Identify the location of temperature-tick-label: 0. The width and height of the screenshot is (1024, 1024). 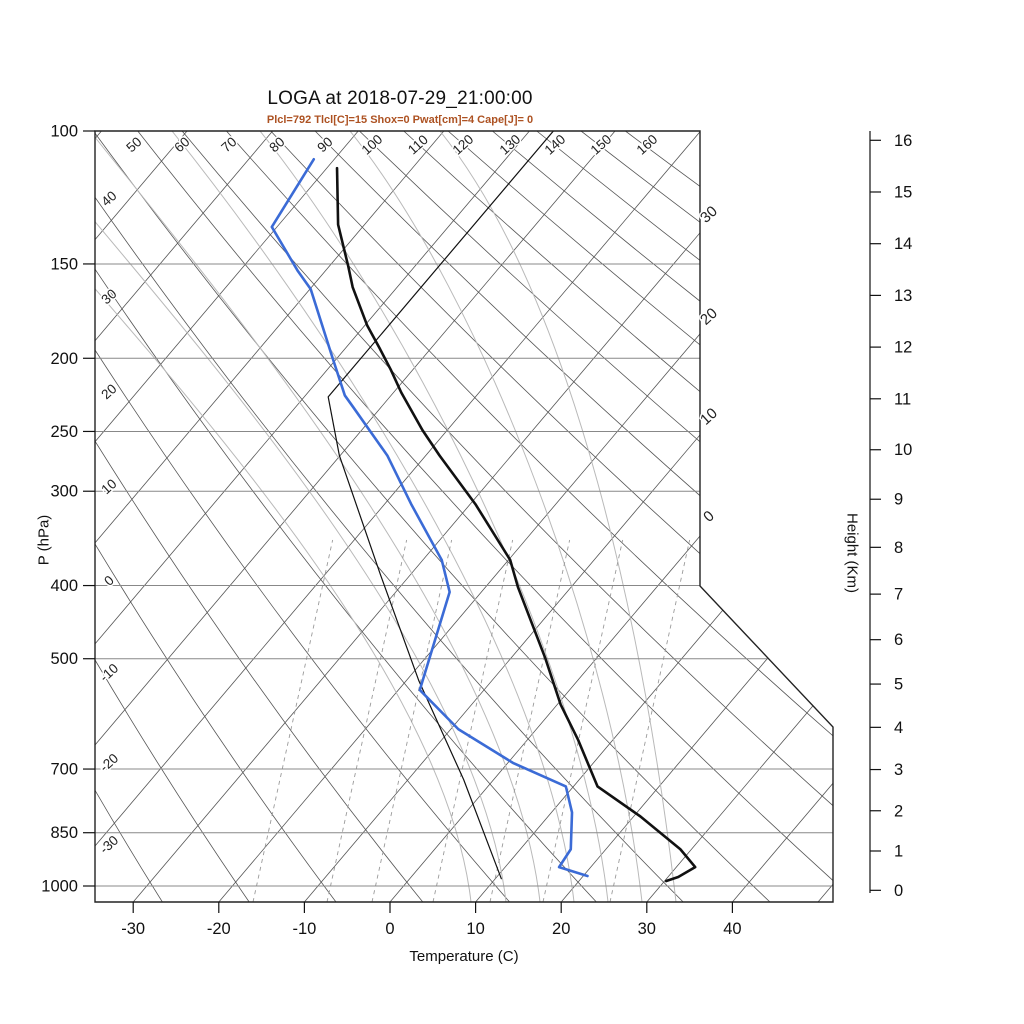
(389, 929).